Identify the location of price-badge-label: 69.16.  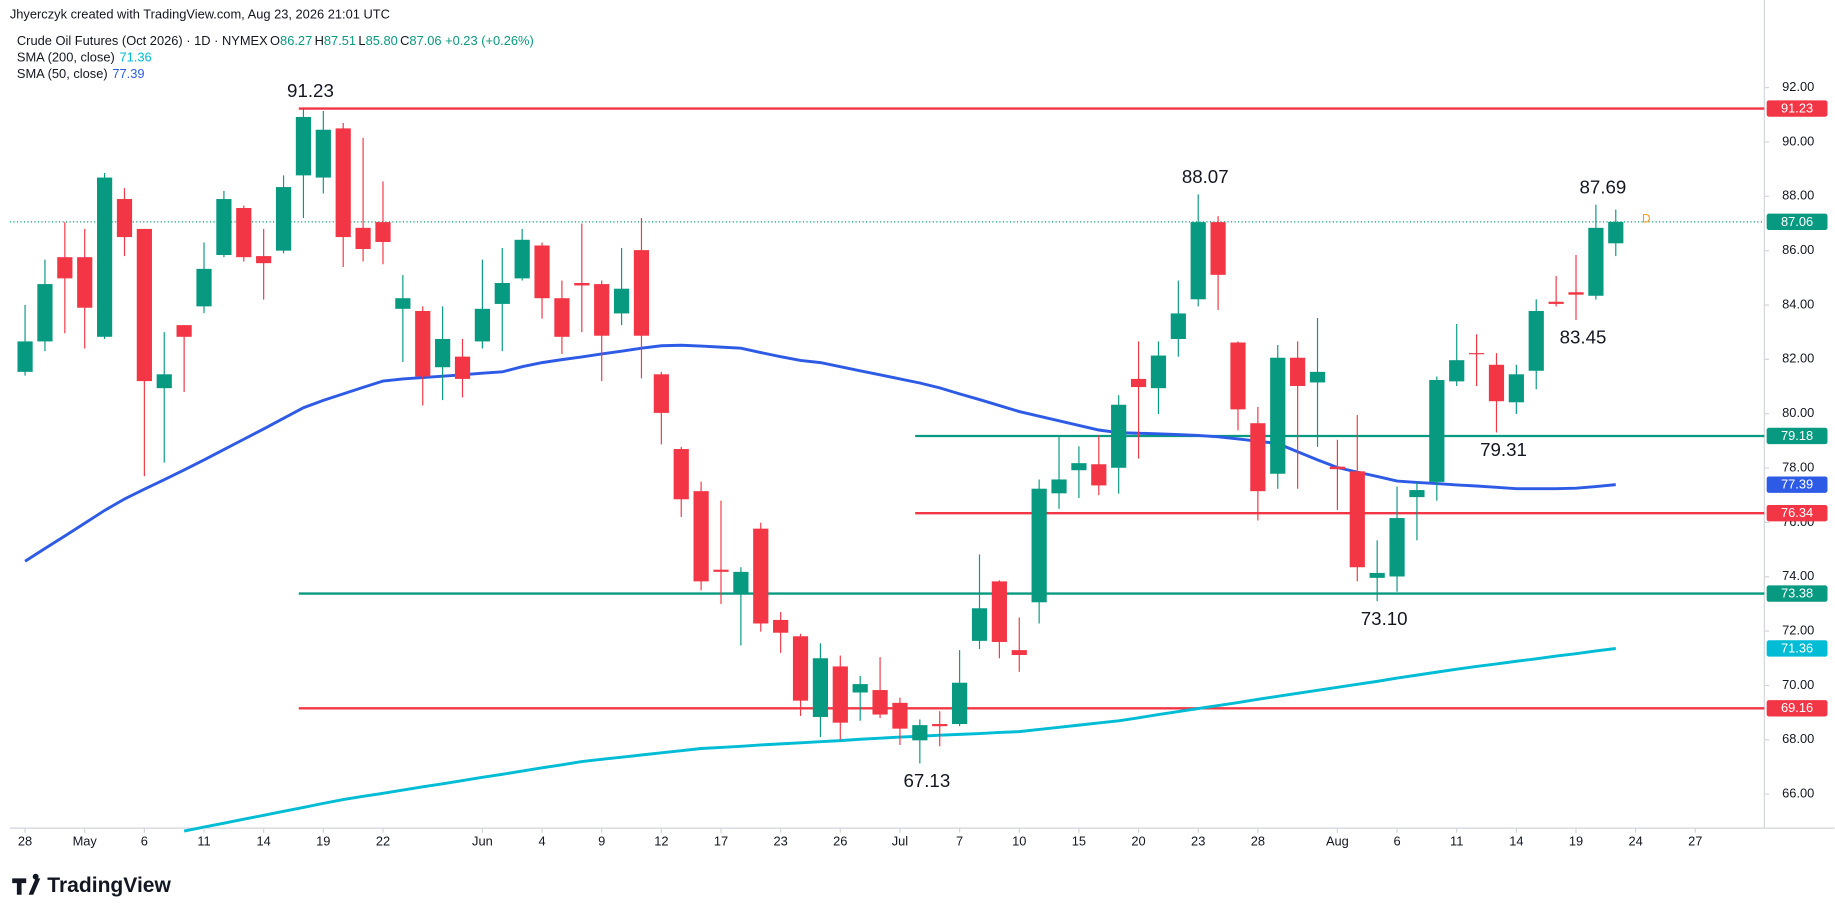
(1797, 707).